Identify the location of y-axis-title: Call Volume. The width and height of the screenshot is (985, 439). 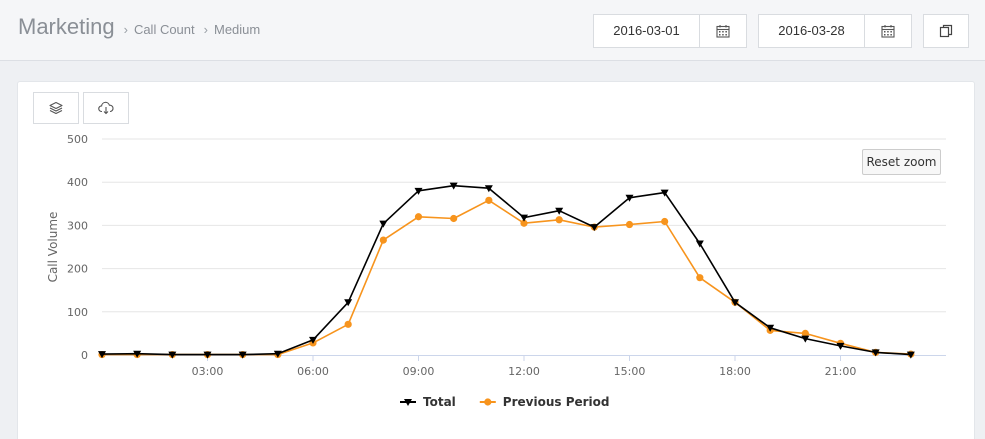
(53, 247).